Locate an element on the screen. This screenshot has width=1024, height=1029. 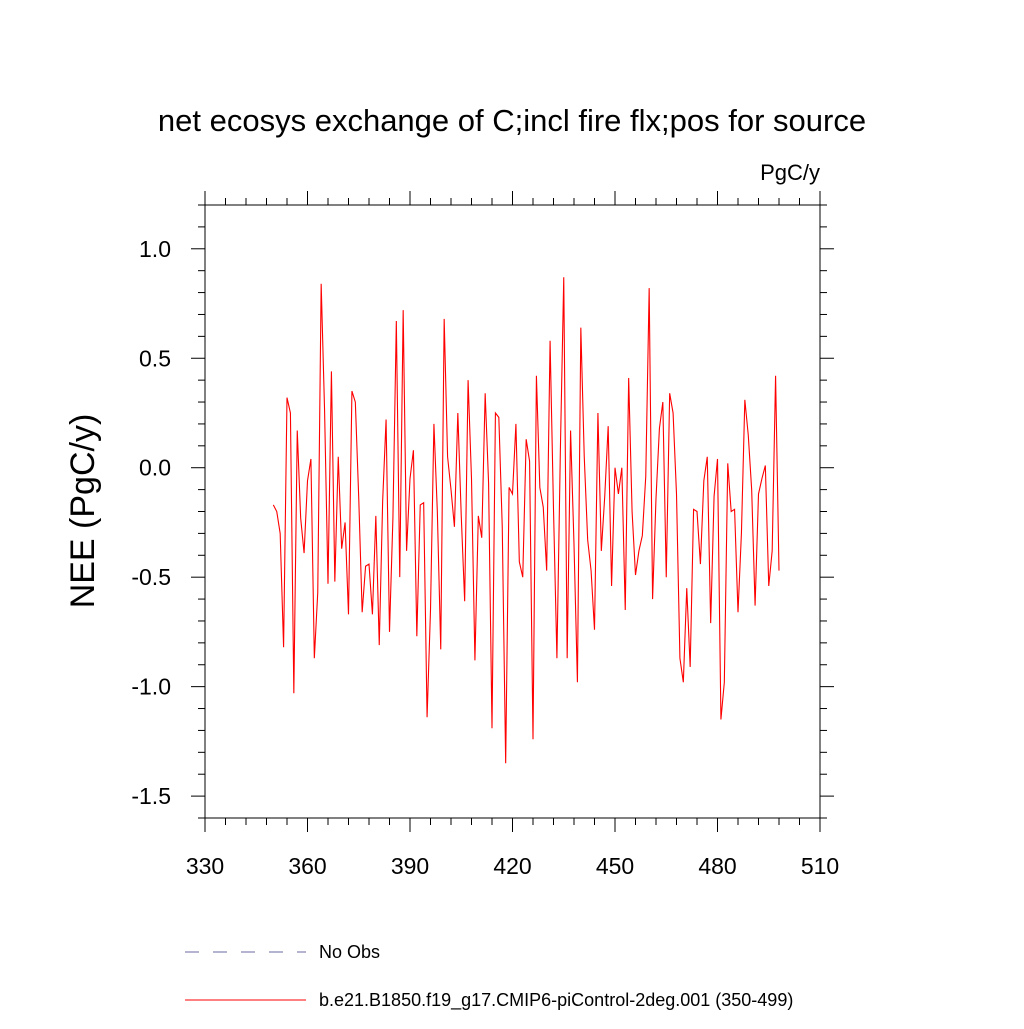
x-tick-label: 390 is located at coordinates (410, 866).